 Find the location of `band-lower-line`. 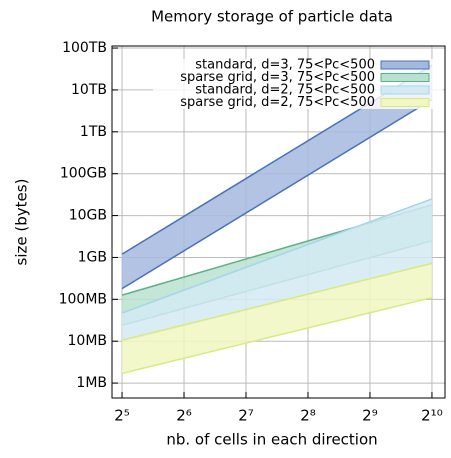

band-lower-line is located at coordinates (277, 335).